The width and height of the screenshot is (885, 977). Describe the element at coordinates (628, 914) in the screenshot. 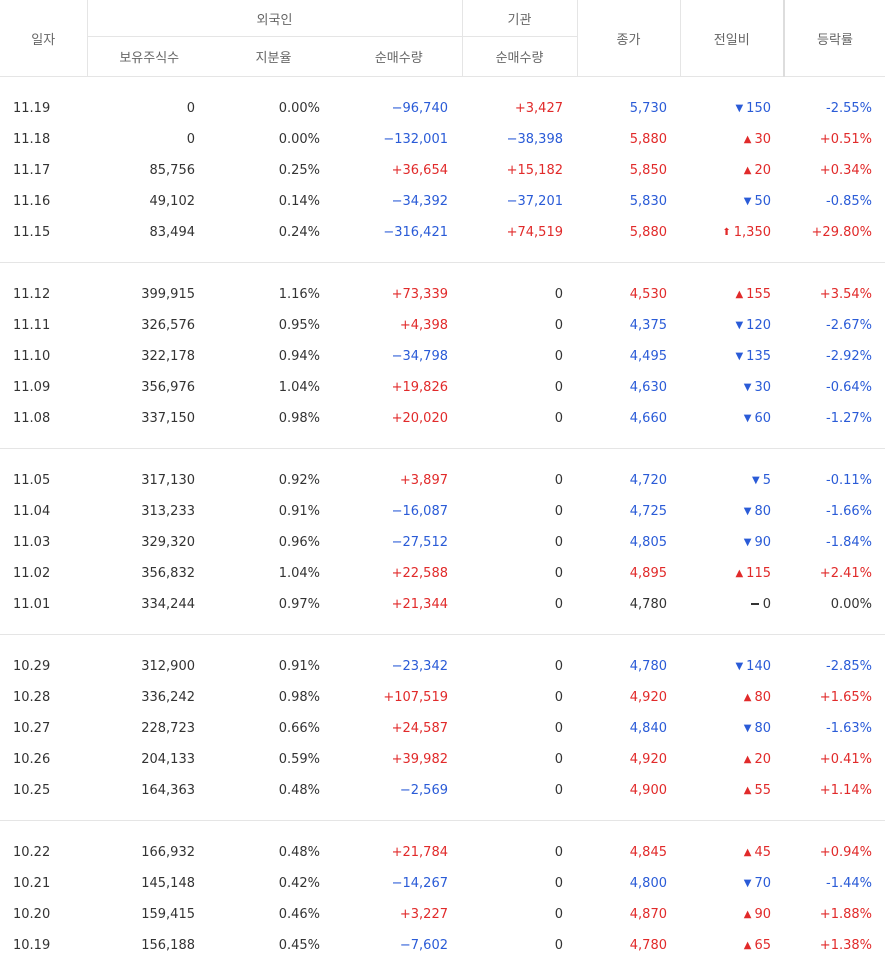

I see `row-close: 4,870` at that location.